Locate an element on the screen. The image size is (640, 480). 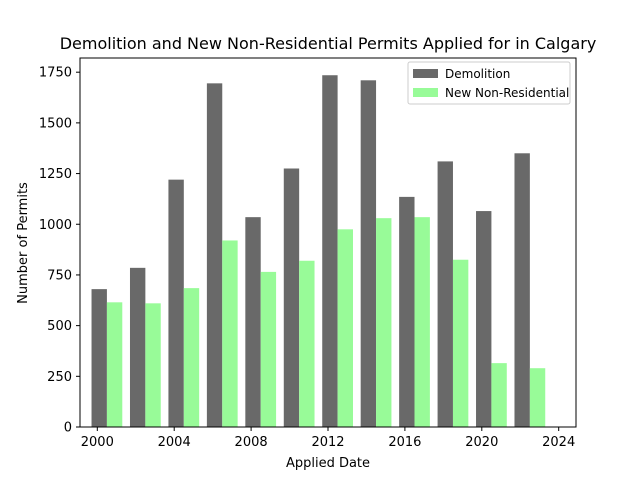
legend-label-new-non-residential: New Non-Residential is located at coordinates (507, 93).